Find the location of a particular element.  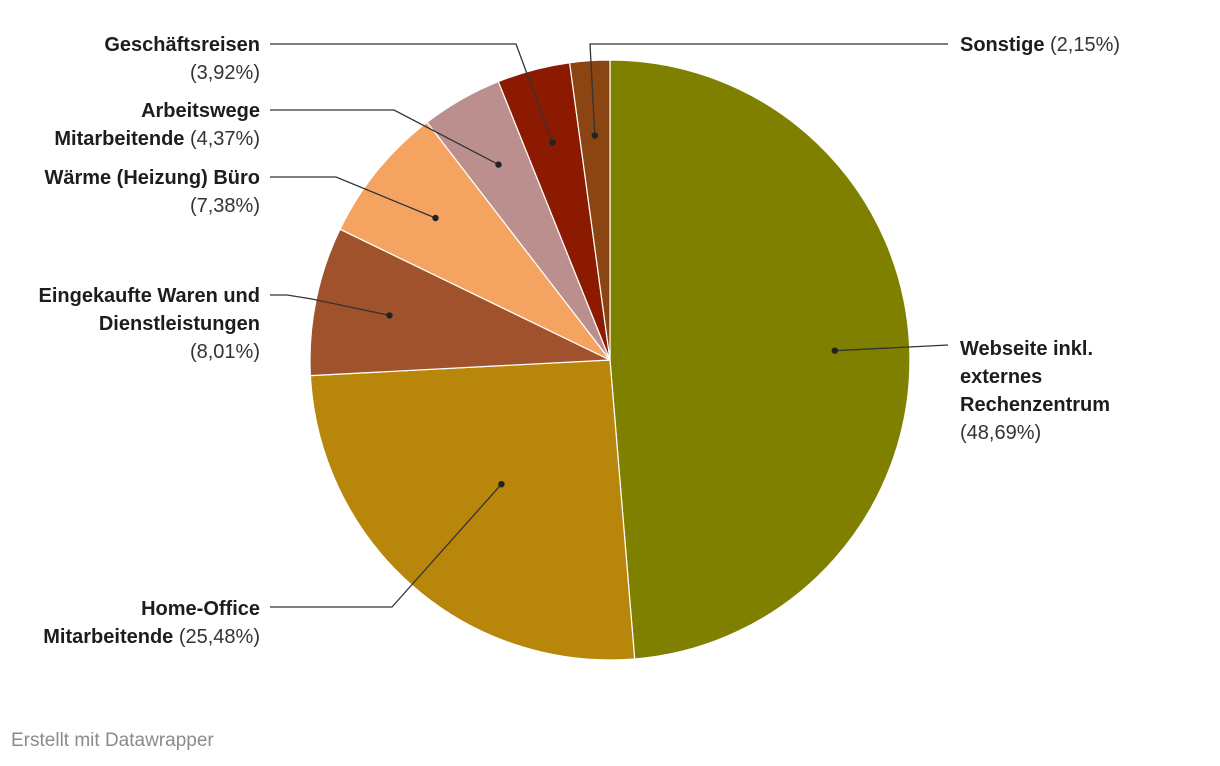

slice-label-waerme-heizung-buero: Wärme (Heizung) Büro (7,38%) is located at coordinates (152, 192).